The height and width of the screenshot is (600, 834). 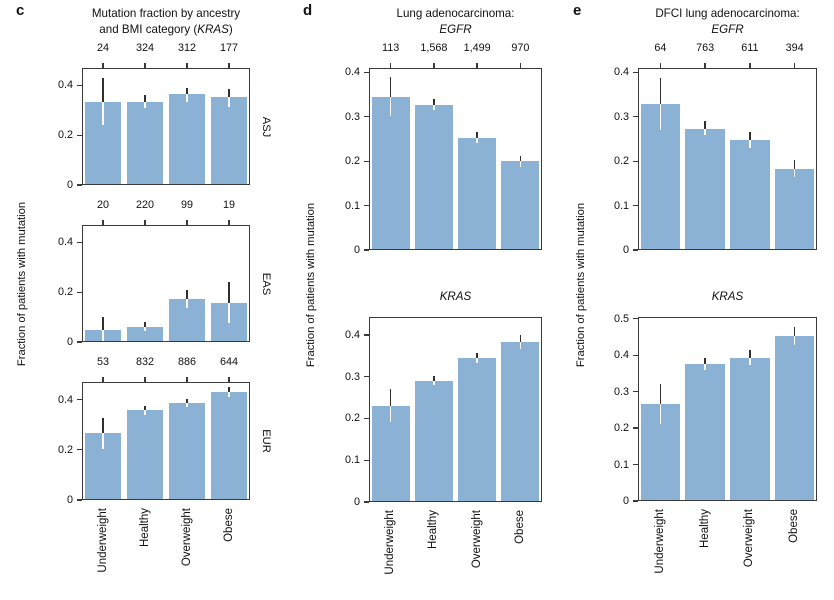 I want to click on subplot-c-eas: 20 220 99 19 0 0.2 0.4 EAS, so click(x=165, y=273).